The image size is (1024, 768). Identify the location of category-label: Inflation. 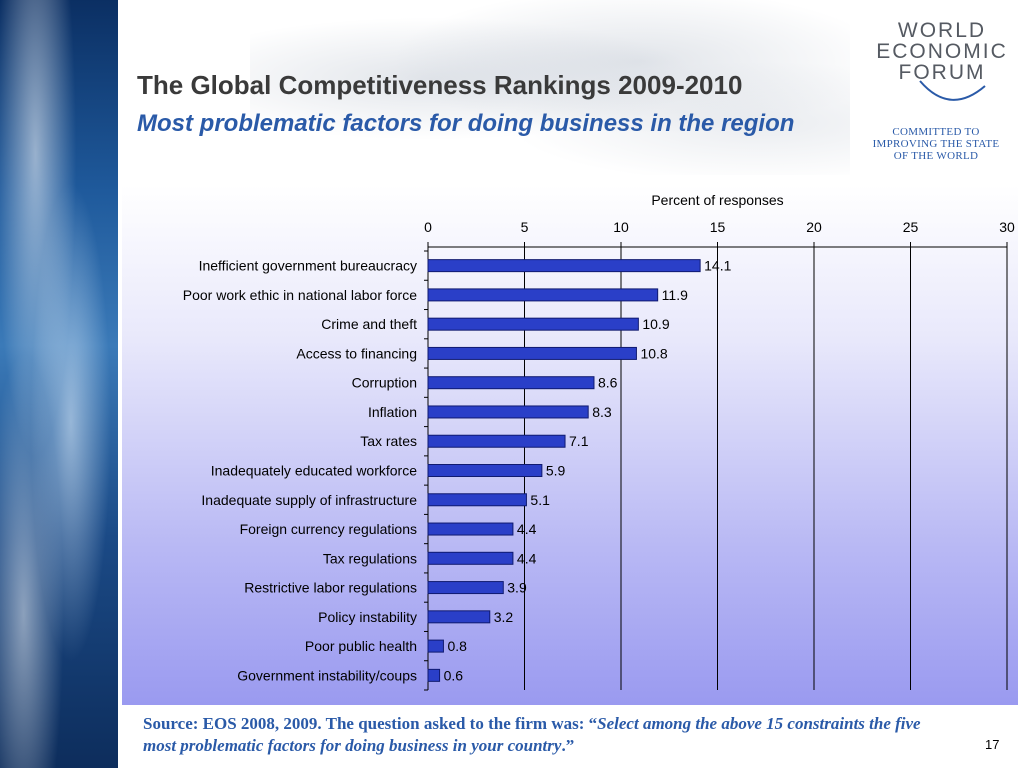
(392, 412).